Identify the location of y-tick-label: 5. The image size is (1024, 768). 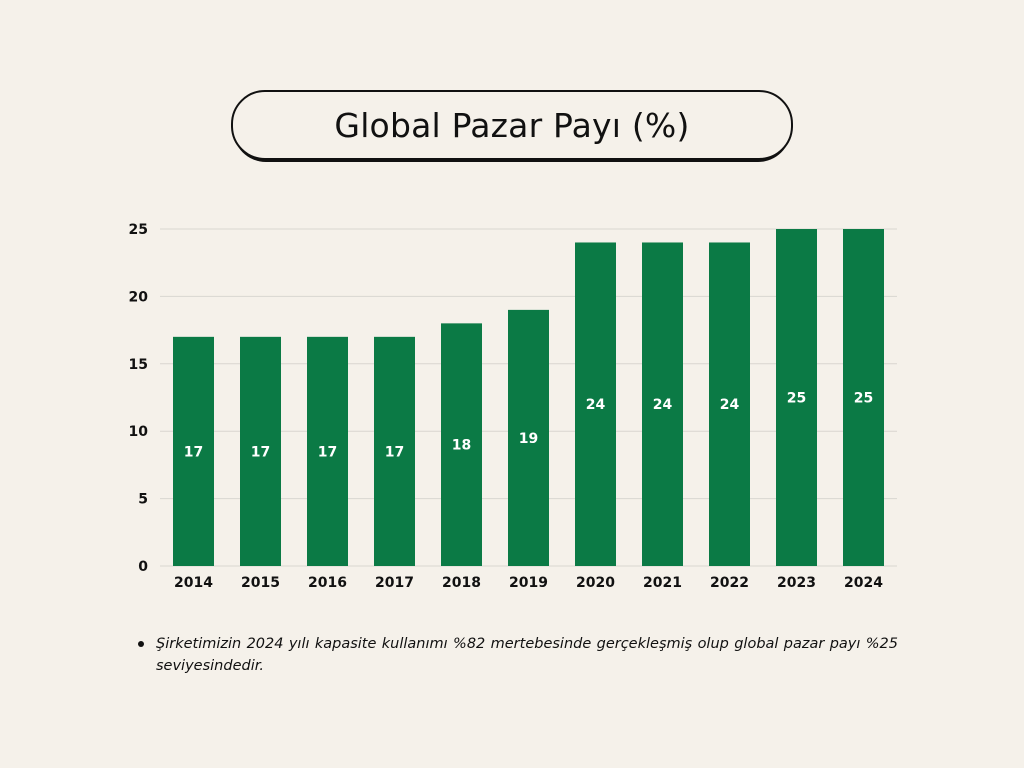
(143, 500).